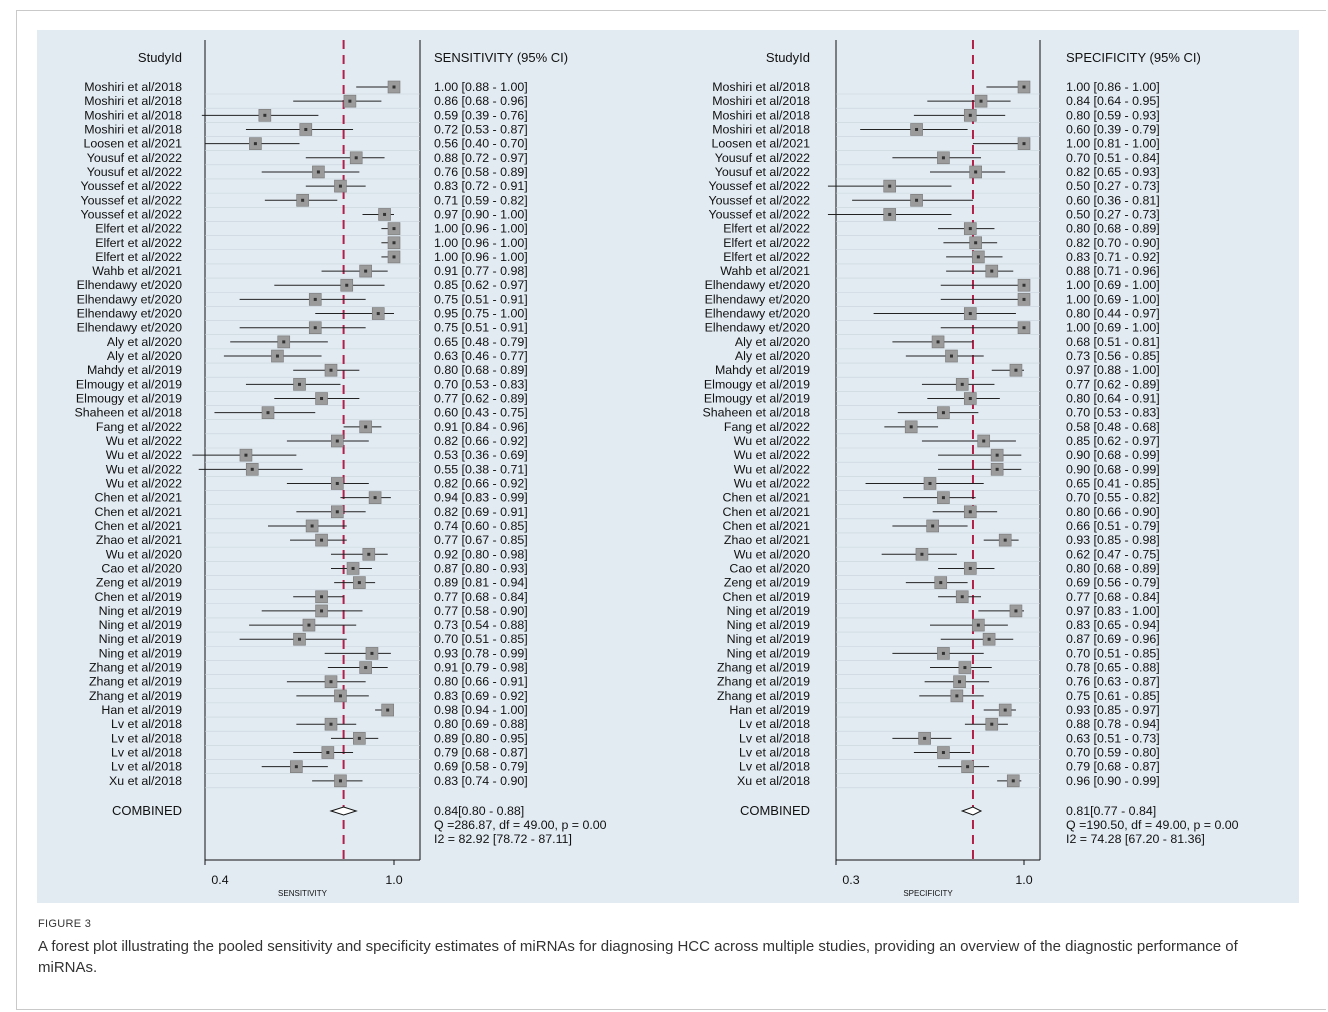  What do you see at coordinates (481, 158) in the screenshot?
I see `sens-ci-value: 0.88 [0.72 - 0.97]` at bounding box center [481, 158].